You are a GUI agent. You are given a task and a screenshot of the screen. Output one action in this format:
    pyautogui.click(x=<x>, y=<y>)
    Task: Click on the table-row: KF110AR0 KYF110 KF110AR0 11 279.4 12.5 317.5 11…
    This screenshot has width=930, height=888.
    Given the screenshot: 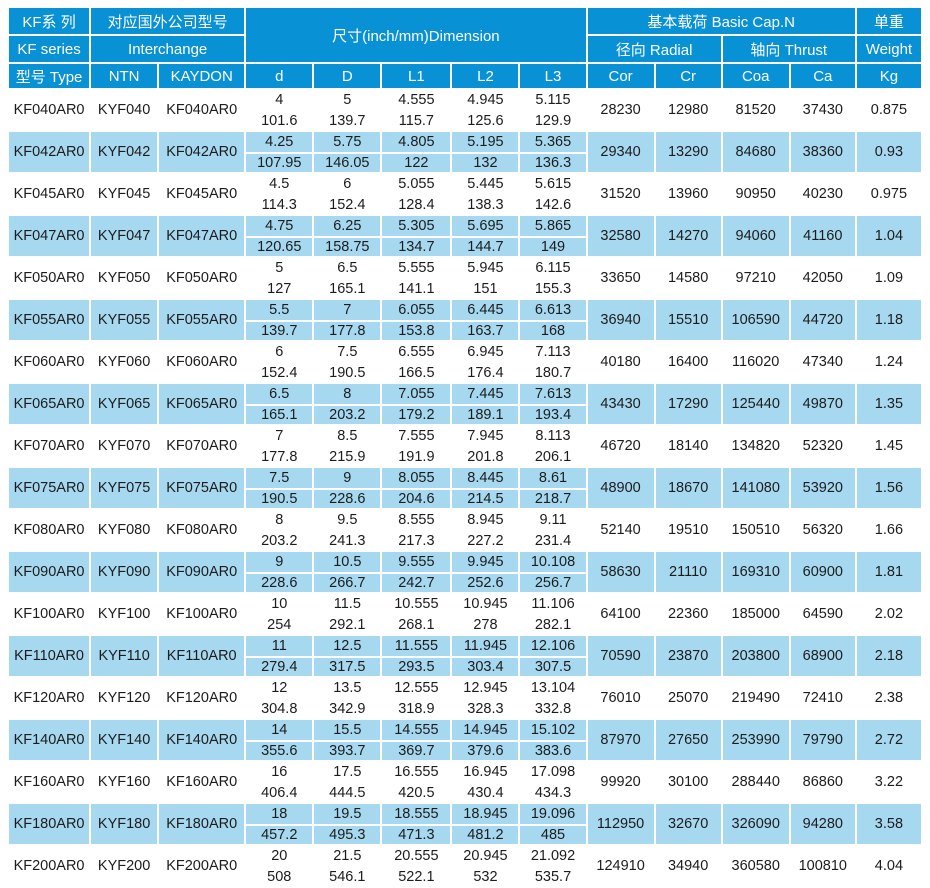 What is the action you would take?
    pyautogui.click(x=465, y=656)
    